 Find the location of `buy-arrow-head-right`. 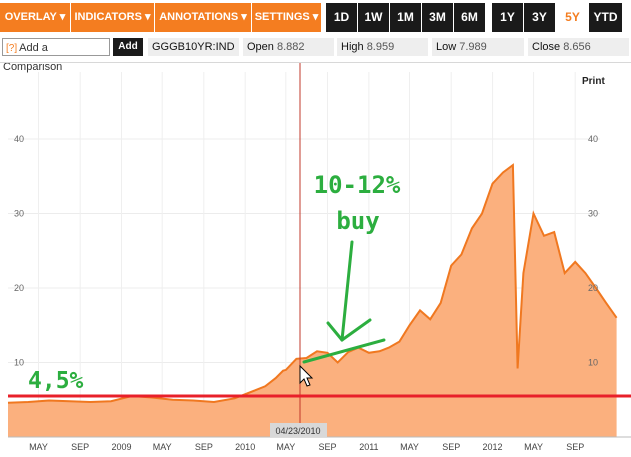

buy-arrow-head-right is located at coordinates (356, 330).